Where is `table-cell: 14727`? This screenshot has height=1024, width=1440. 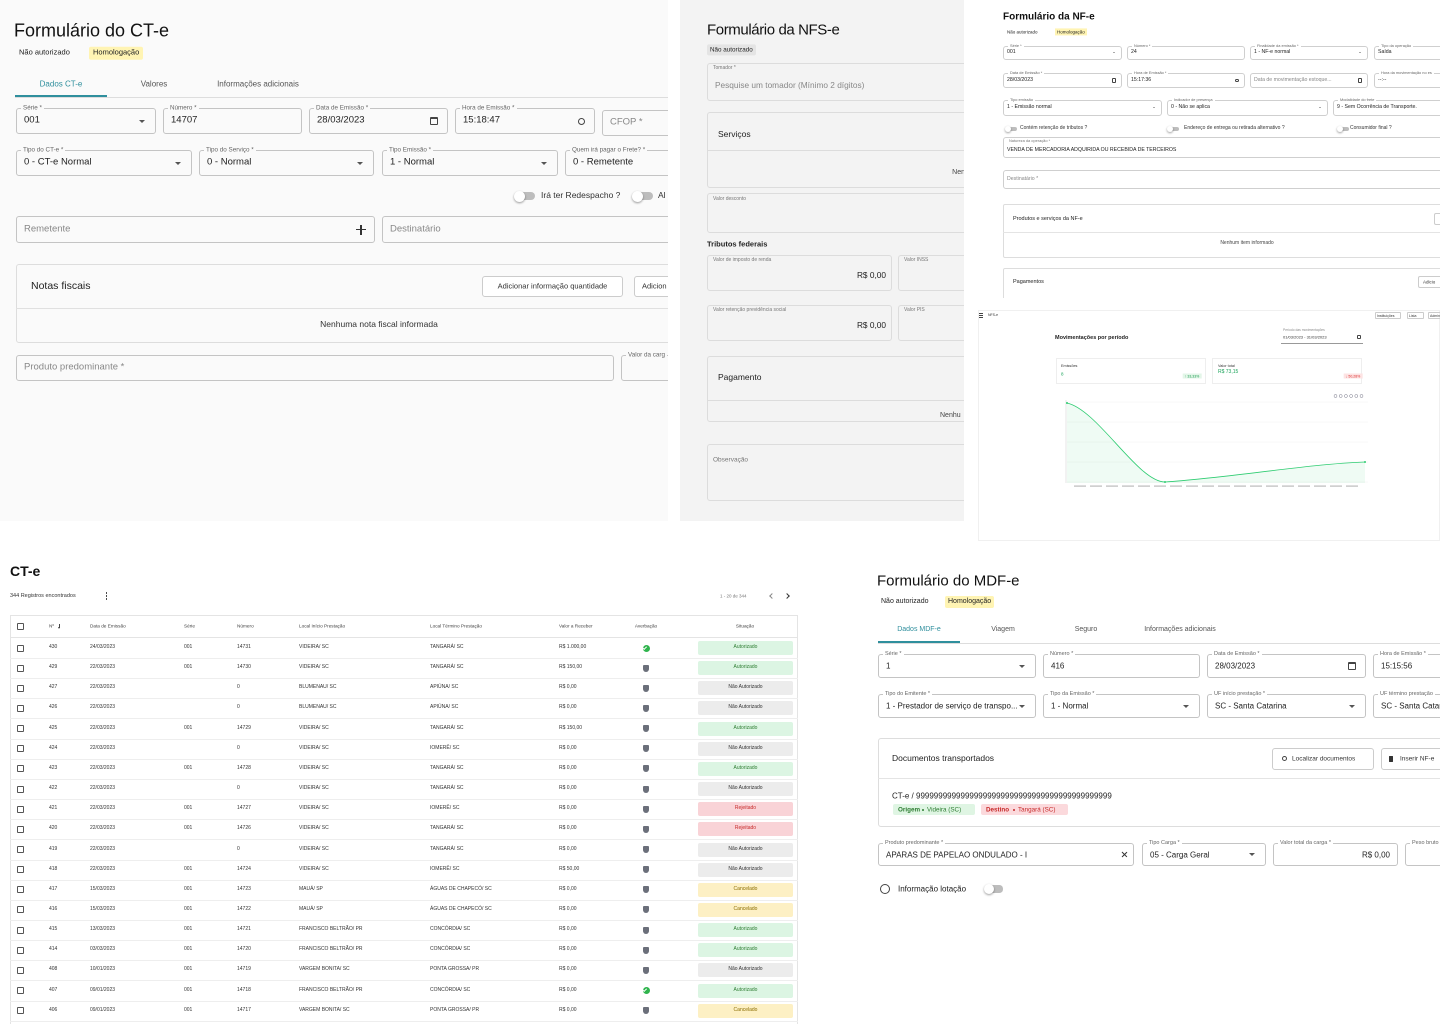
table-cell: 14727 is located at coordinates (244, 808).